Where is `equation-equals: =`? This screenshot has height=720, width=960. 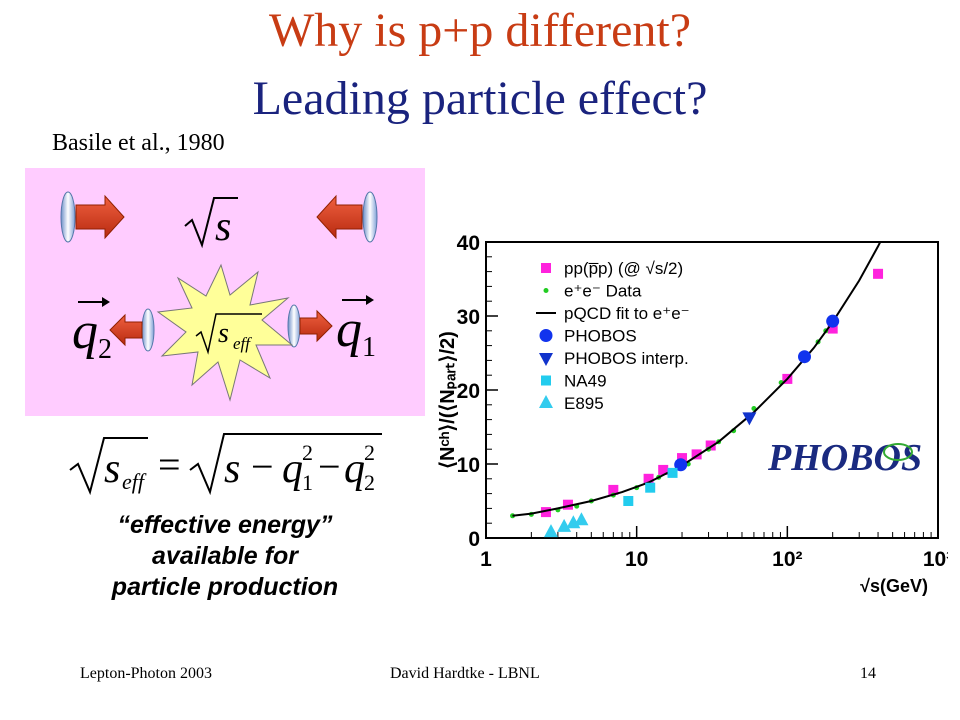
equation-equals: = is located at coordinates (169, 464).